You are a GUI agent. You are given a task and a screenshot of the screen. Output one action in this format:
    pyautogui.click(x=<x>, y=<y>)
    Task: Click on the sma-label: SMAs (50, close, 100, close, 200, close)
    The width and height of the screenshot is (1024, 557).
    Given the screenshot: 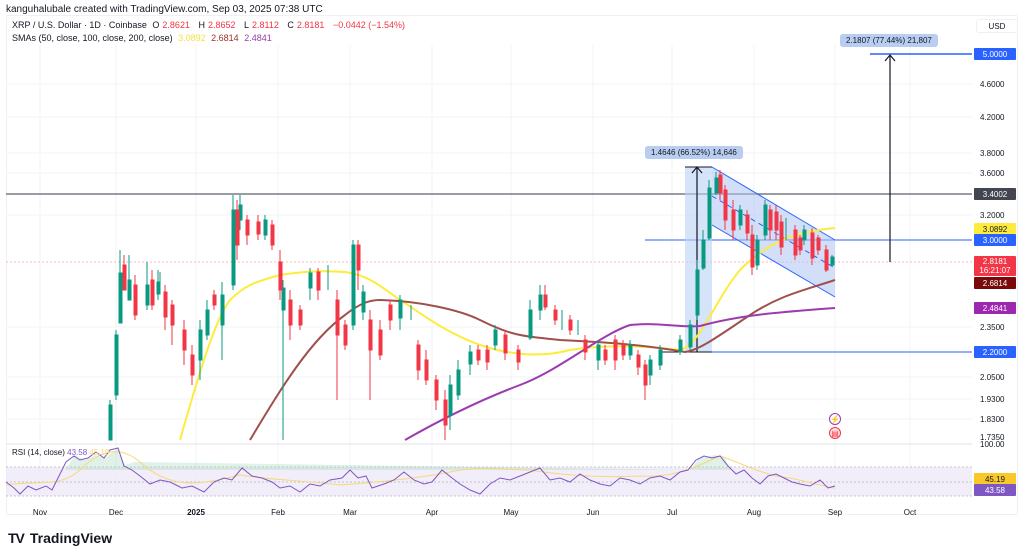 What is the action you would take?
    pyautogui.click(x=92, y=38)
    